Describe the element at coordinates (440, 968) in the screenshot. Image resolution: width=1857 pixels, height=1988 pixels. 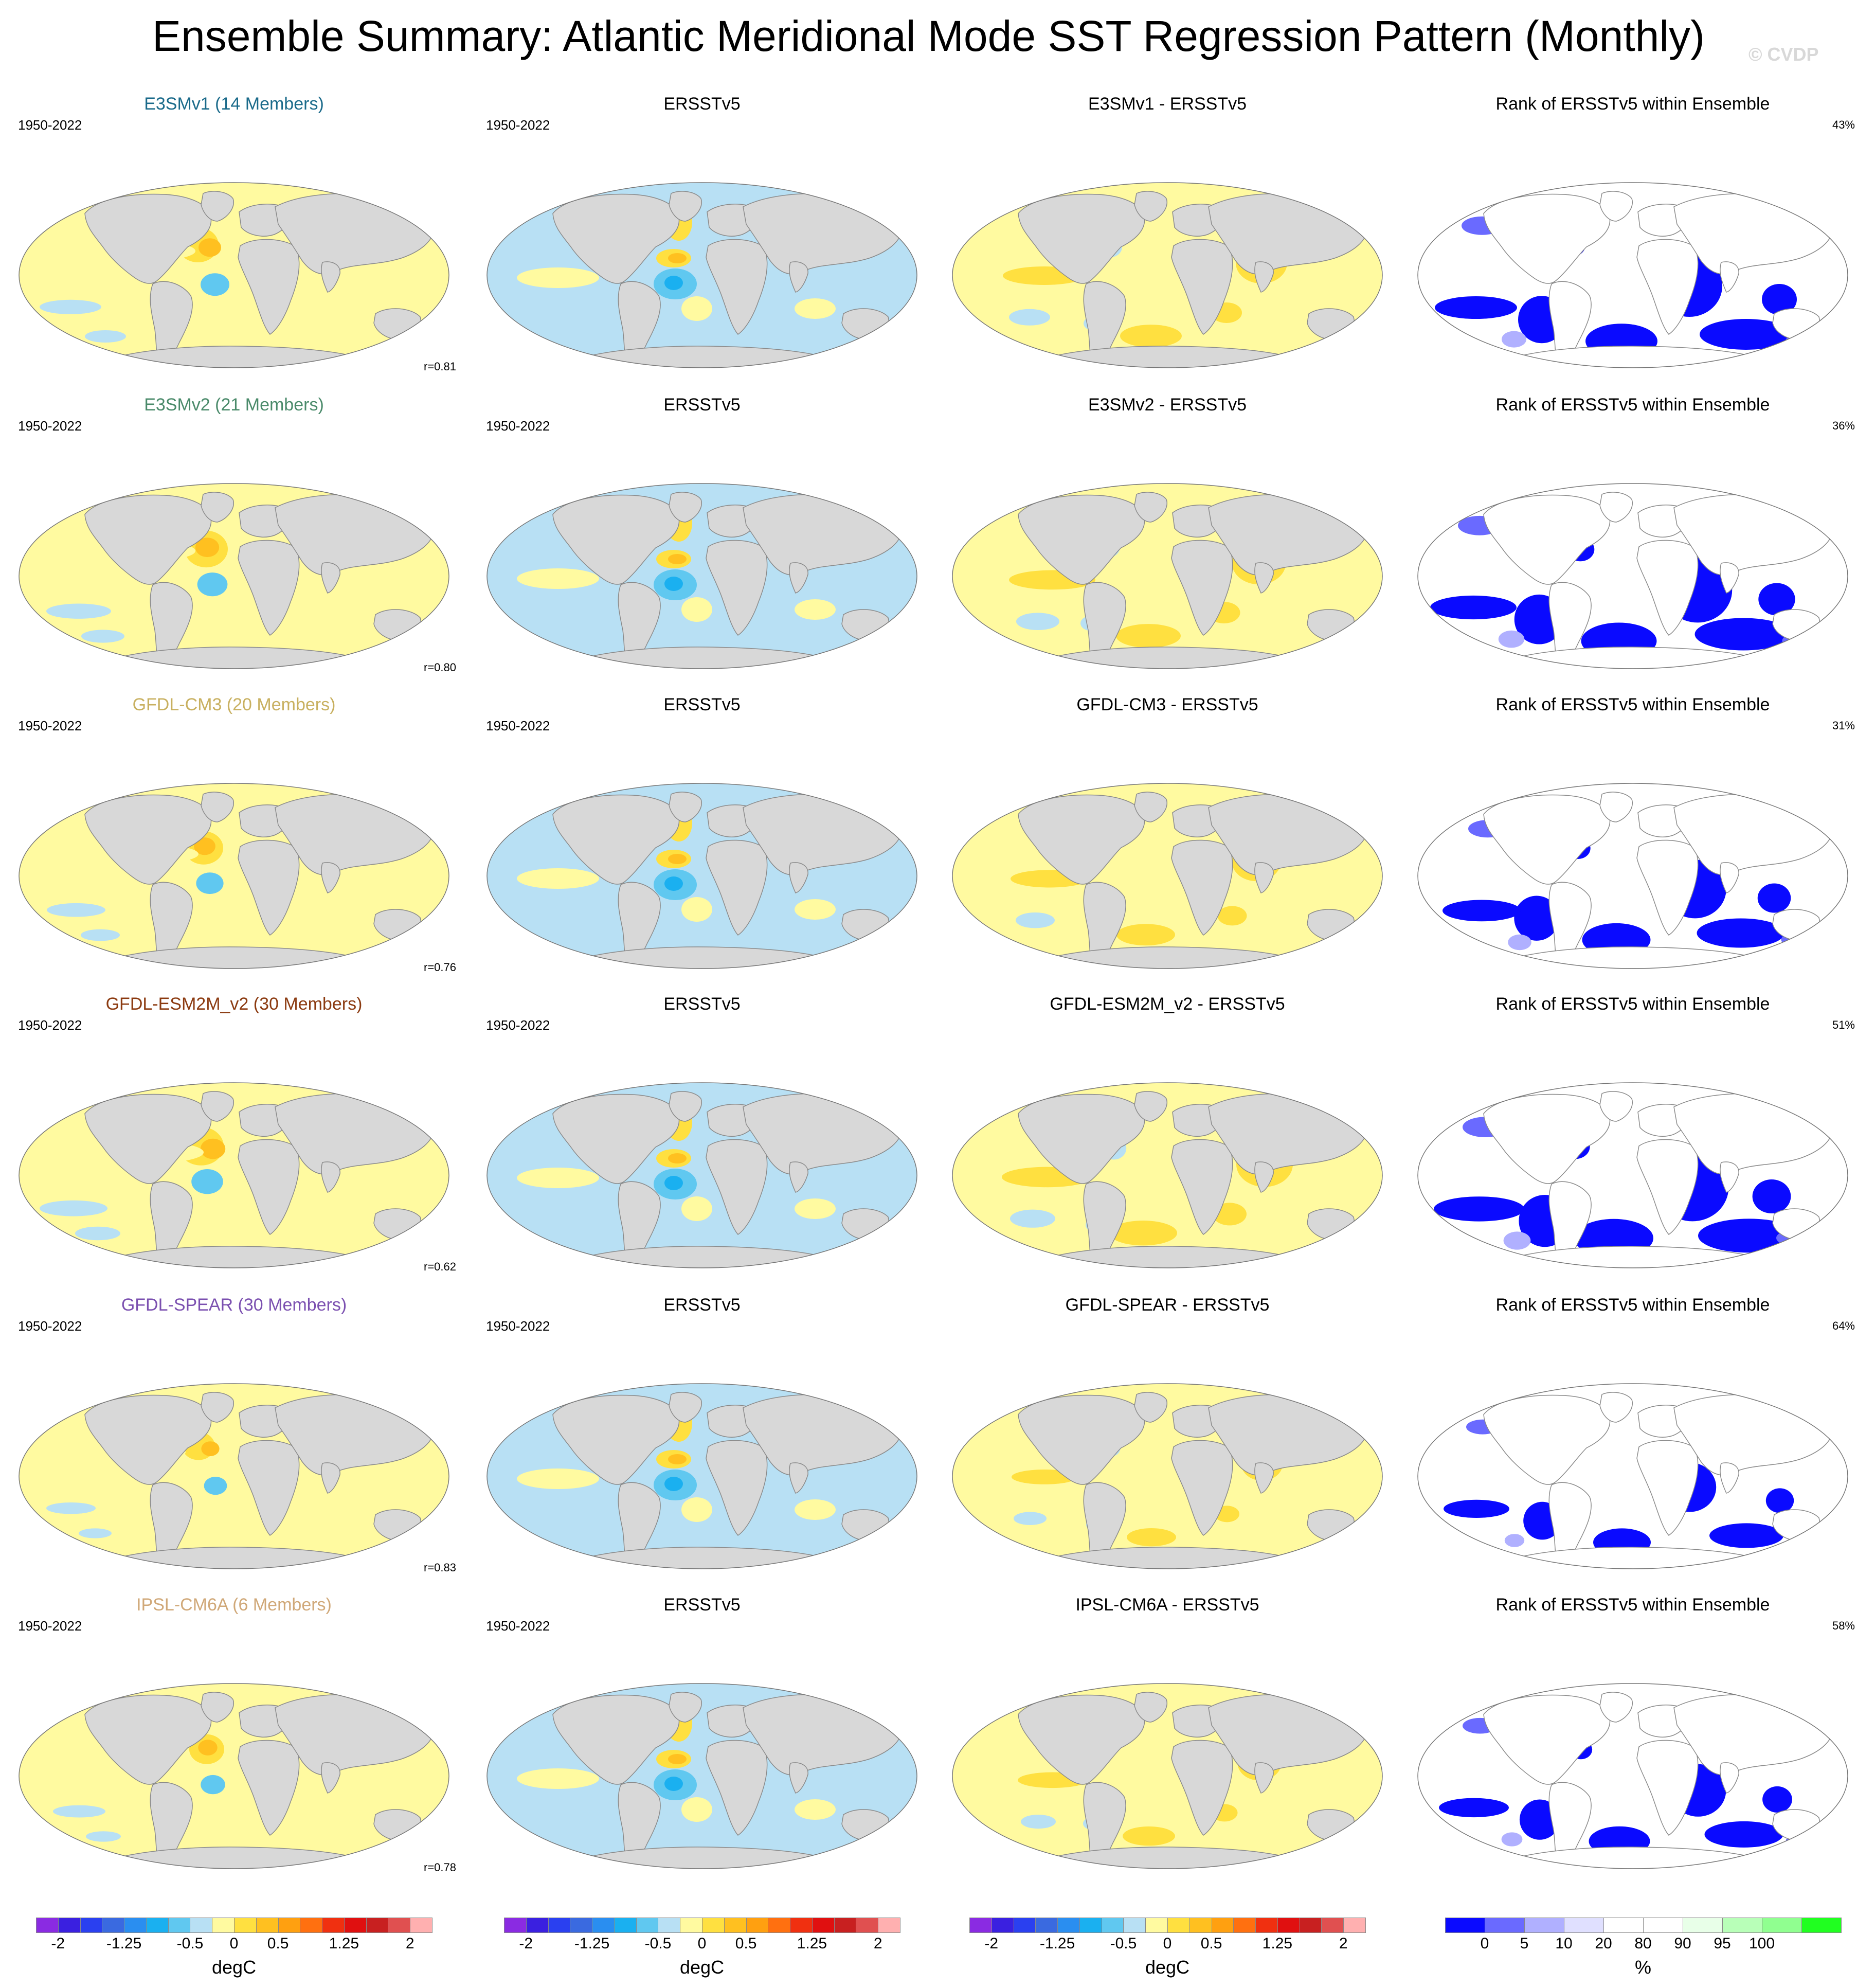
I see `pattern-correlation: r=0.76` at that location.